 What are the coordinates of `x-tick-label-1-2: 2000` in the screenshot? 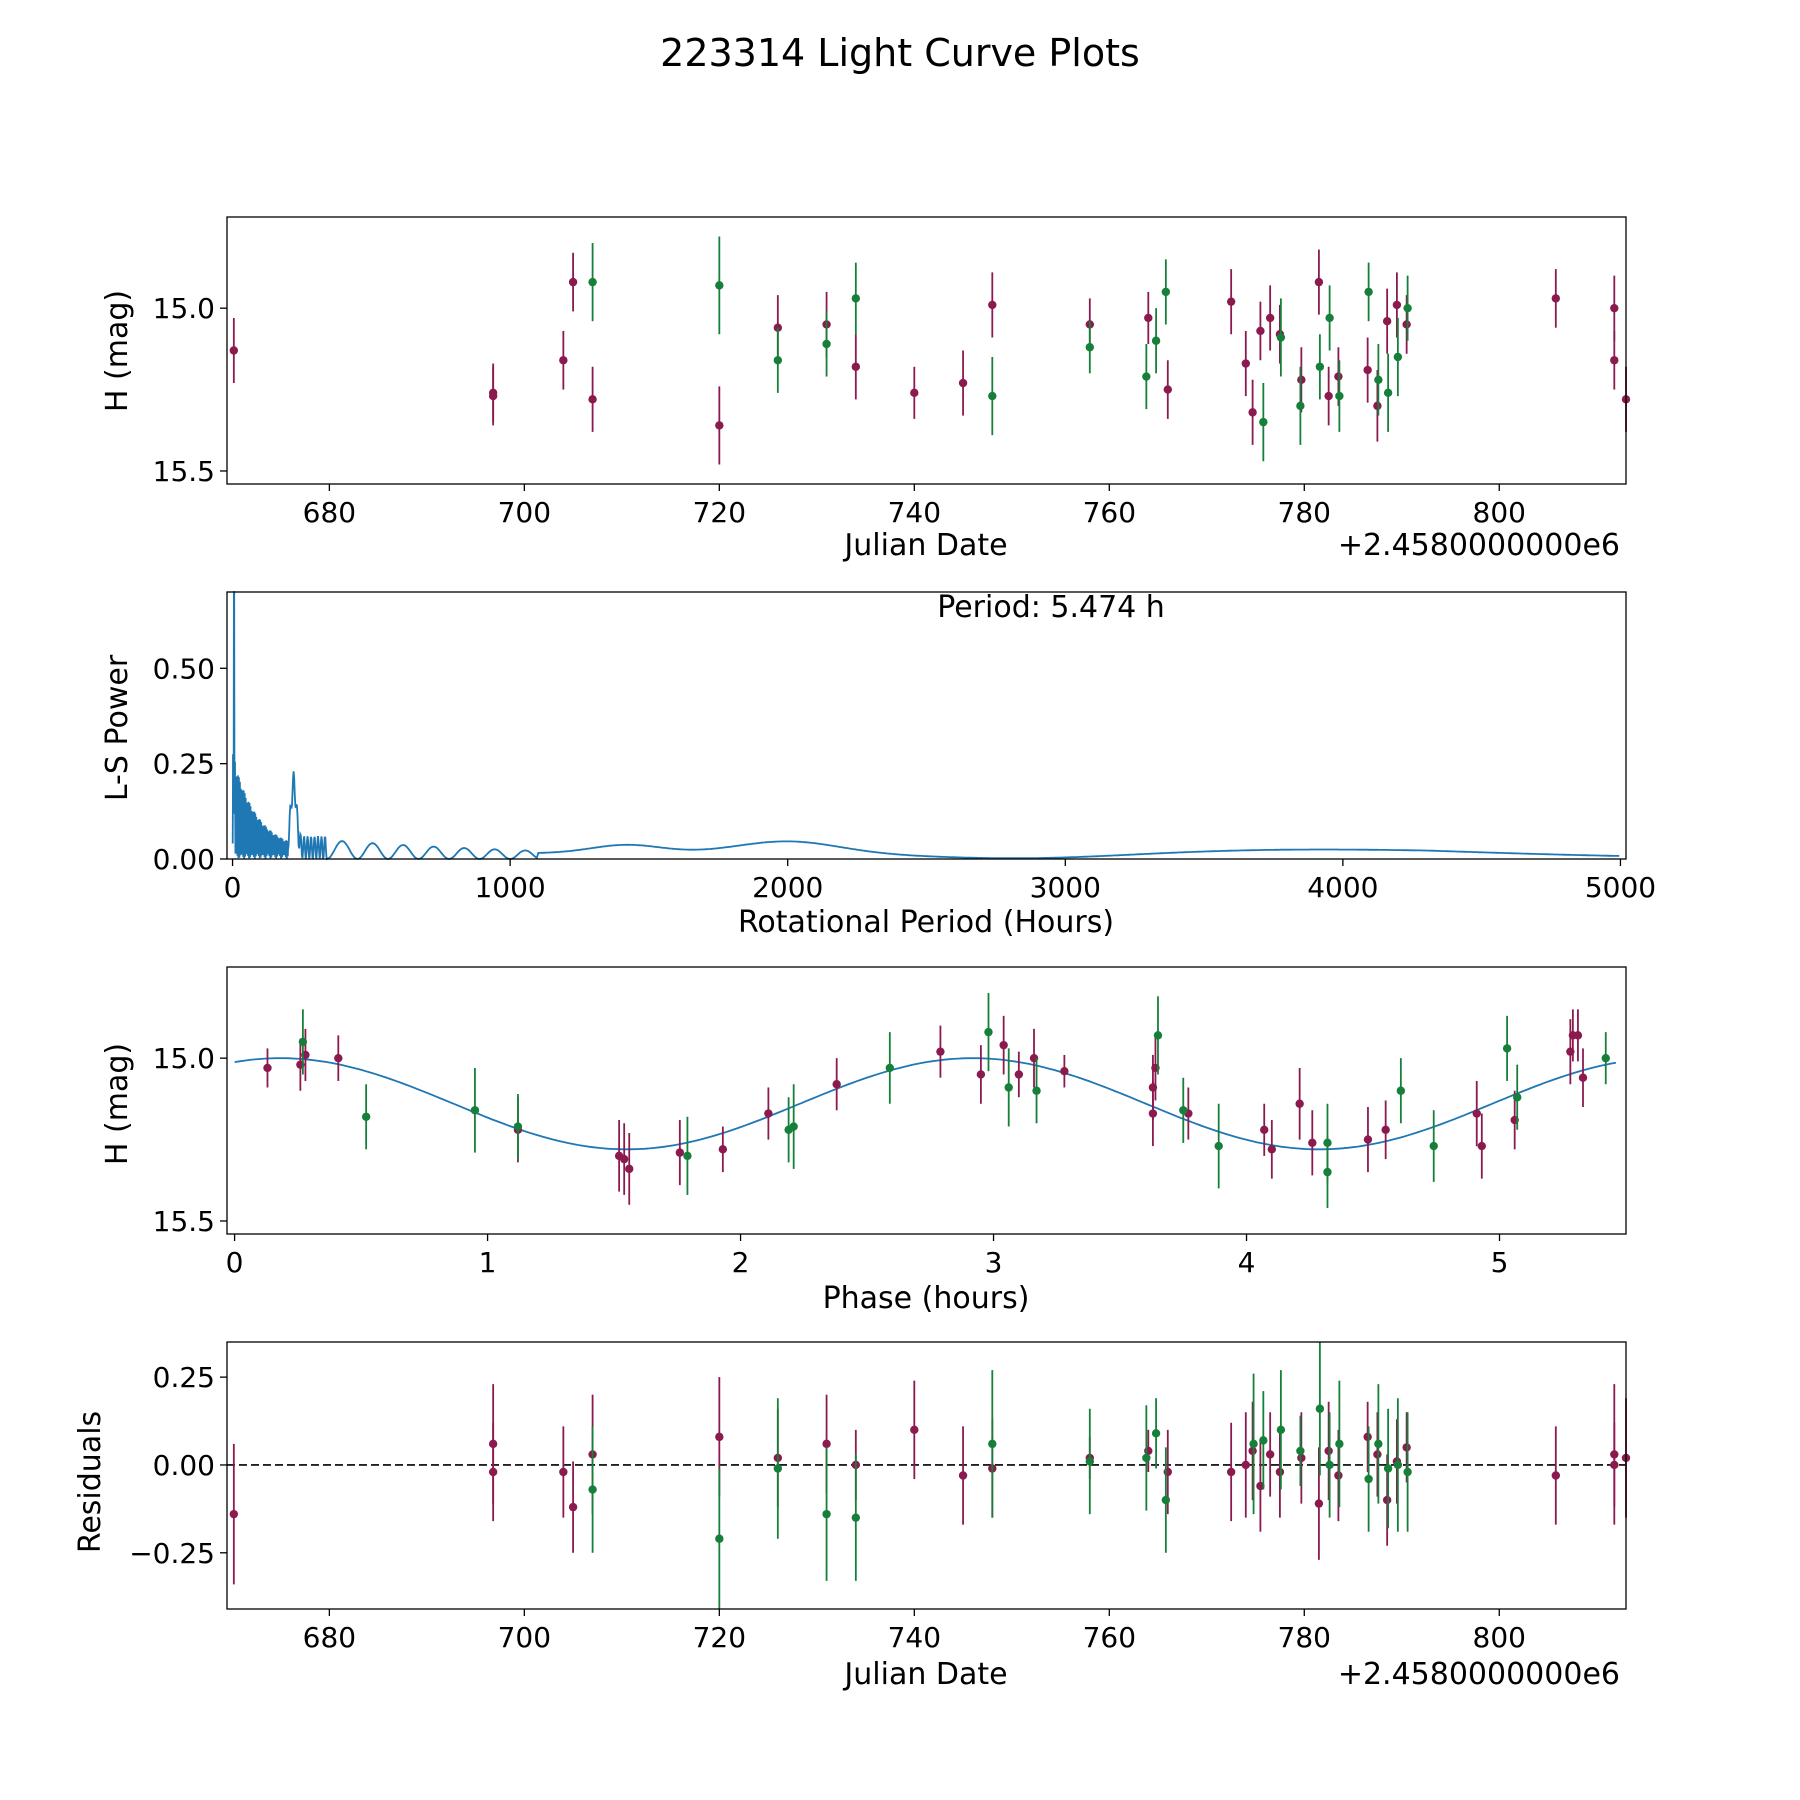 It's located at (787, 887).